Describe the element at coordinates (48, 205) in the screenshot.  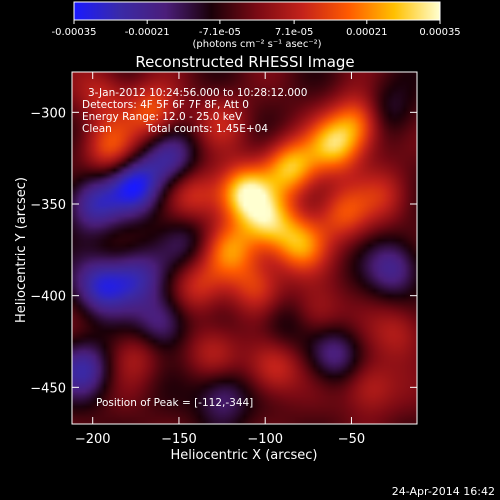
I see `y-tick-label: −350` at that location.